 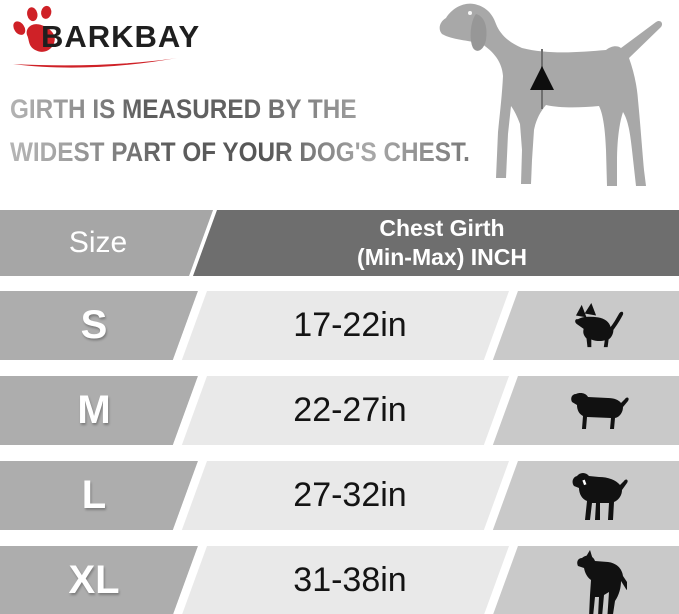 I want to click on table-header-row: Size Chest Girth (Min-Max) INCH, so click(x=339, y=243).